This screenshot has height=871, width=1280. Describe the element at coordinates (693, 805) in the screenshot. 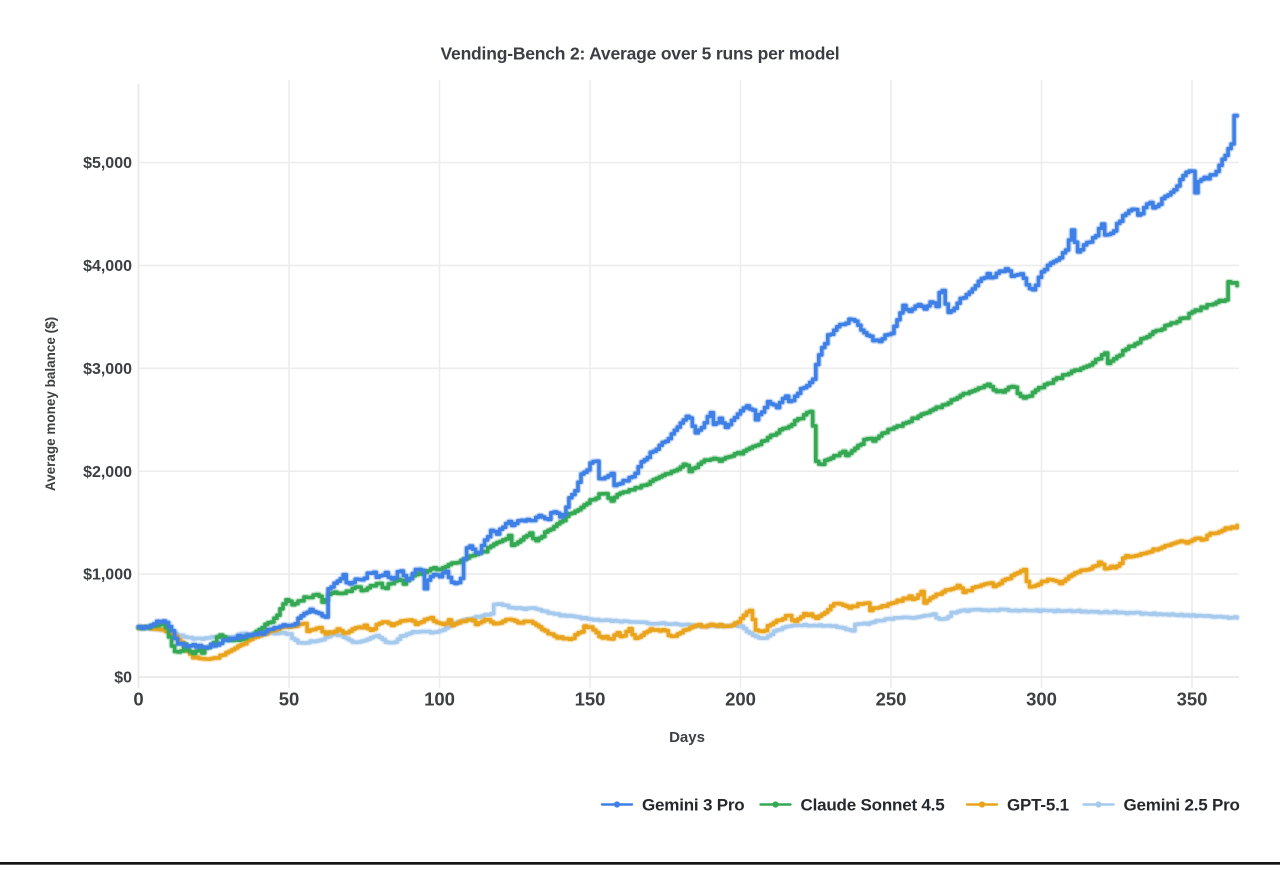

I see `svg-text: Gemini 3 Pro` at that location.